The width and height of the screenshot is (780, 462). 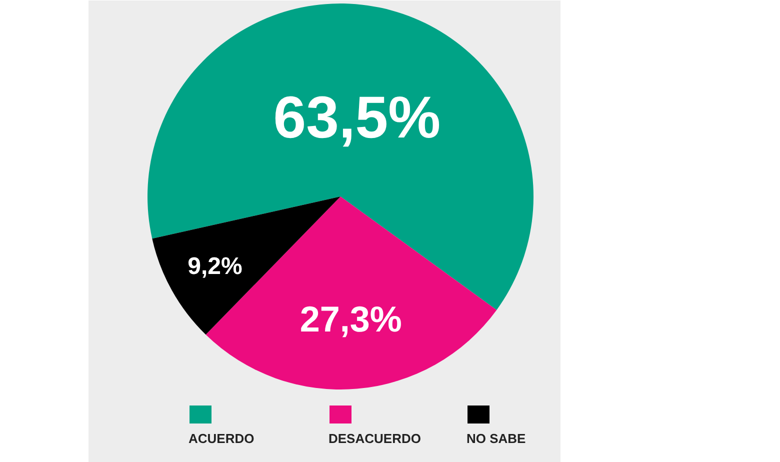 I want to click on data-label: 27,3%, so click(x=351, y=319).